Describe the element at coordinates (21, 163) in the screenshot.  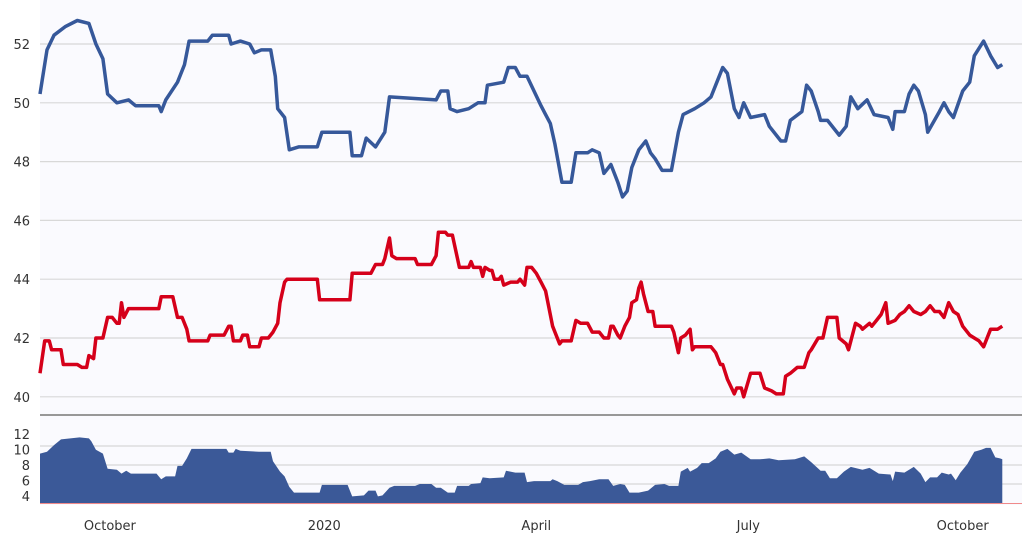
I see `y-tick-label: 48` at that location.